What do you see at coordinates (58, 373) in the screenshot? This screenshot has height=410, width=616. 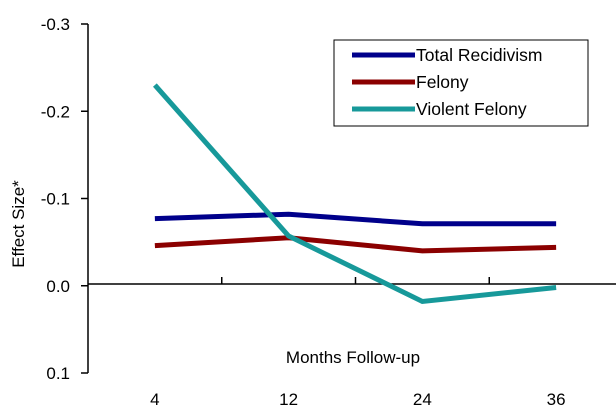 I see `y-tick-label: 0.1` at bounding box center [58, 373].